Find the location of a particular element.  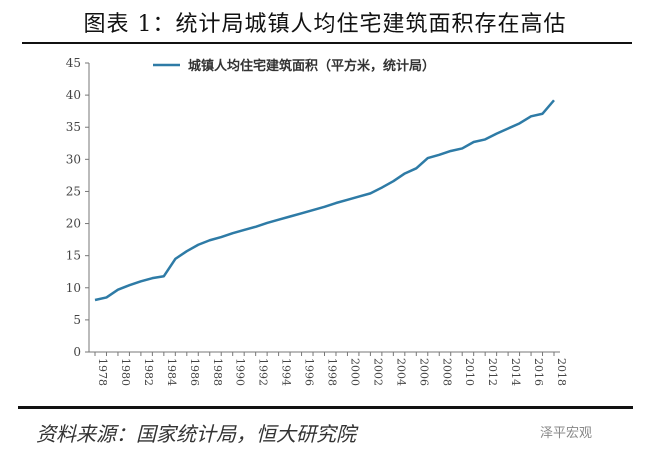

x-tick-label: 2000 is located at coordinates (354, 372).